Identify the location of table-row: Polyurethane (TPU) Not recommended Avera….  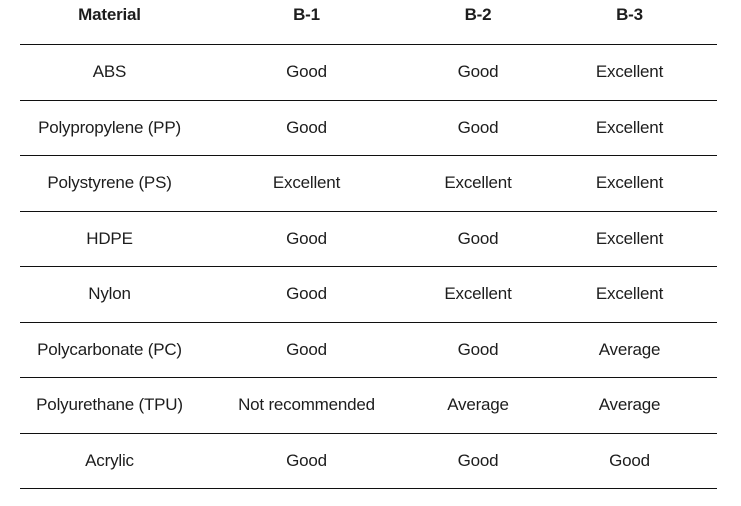
(368, 405).